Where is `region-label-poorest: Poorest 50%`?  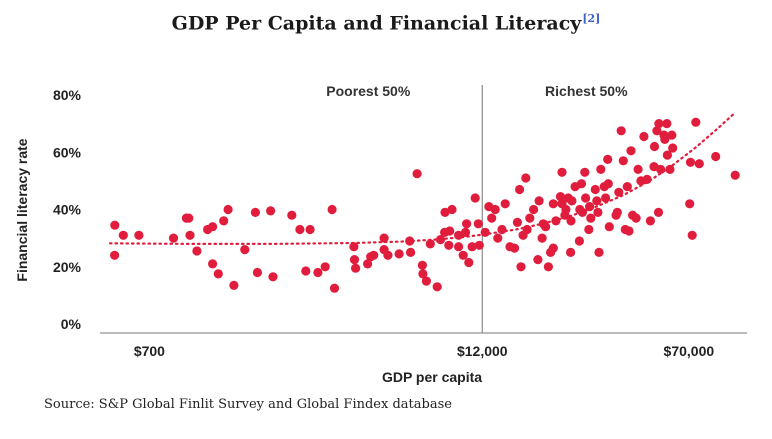
region-label-poorest: Poorest 50% is located at coordinates (368, 91).